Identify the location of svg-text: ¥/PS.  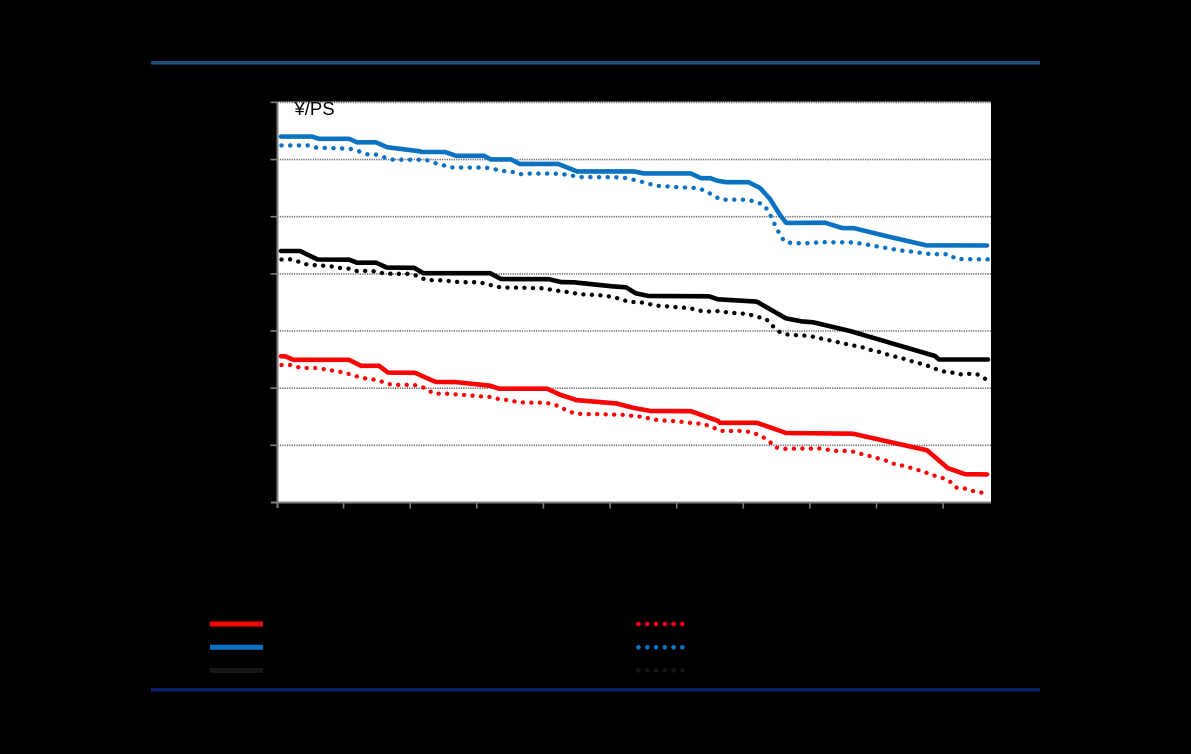
(314, 108).